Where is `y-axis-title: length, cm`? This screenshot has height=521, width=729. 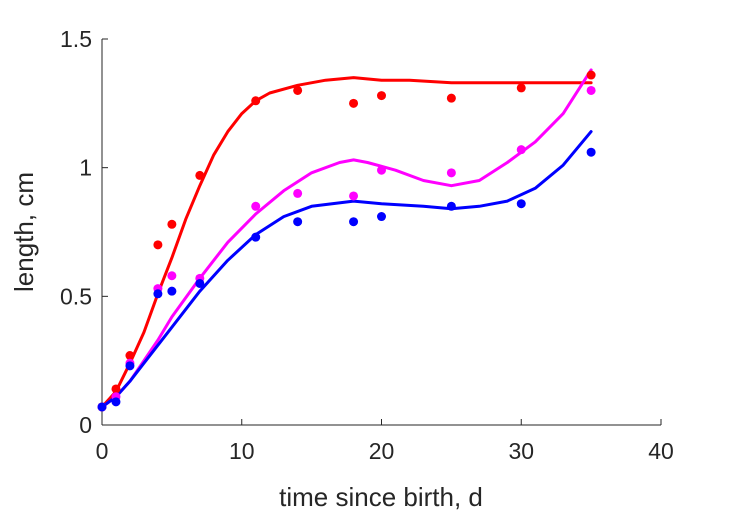
y-axis-title: length, cm is located at coordinates (24, 232).